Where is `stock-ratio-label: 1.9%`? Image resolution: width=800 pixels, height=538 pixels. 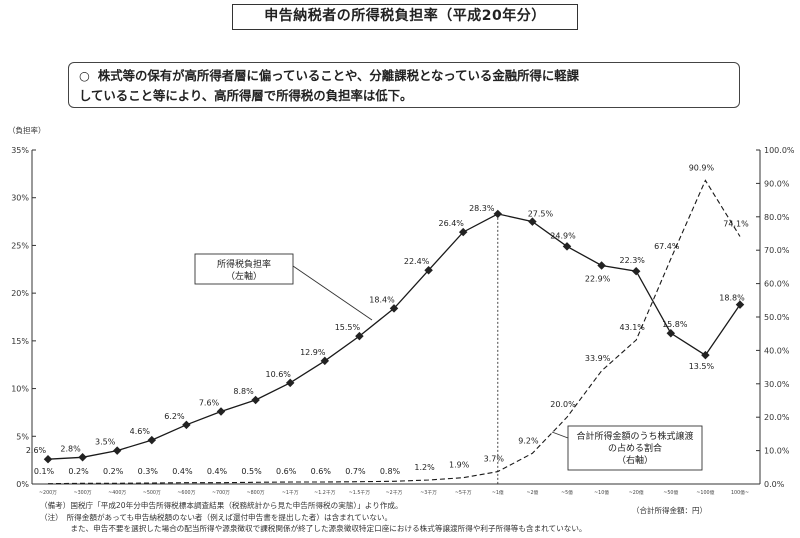
stock-ratio-label: 1.9% is located at coordinates (459, 465).